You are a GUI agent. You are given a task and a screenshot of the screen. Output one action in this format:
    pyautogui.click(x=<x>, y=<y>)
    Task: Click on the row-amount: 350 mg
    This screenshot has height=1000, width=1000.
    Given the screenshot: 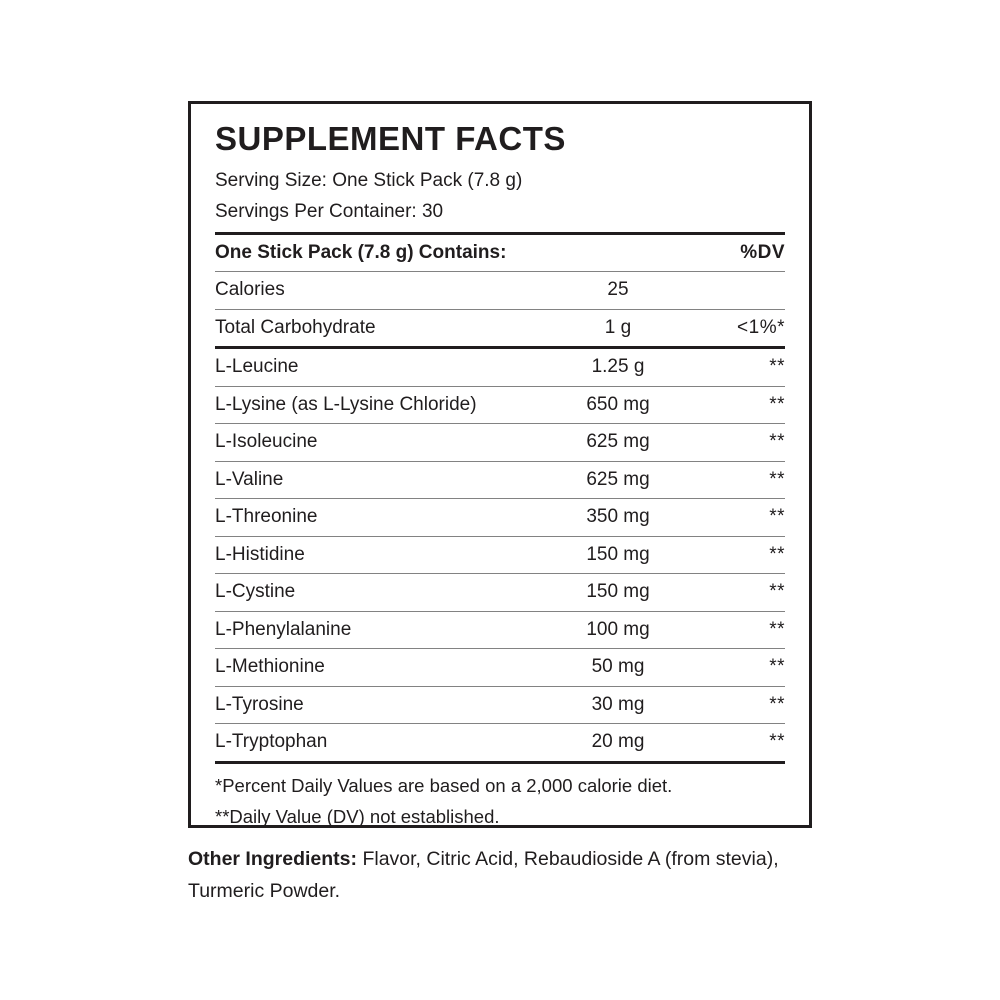 What is the action you would take?
    pyautogui.click(x=618, y=517)
    